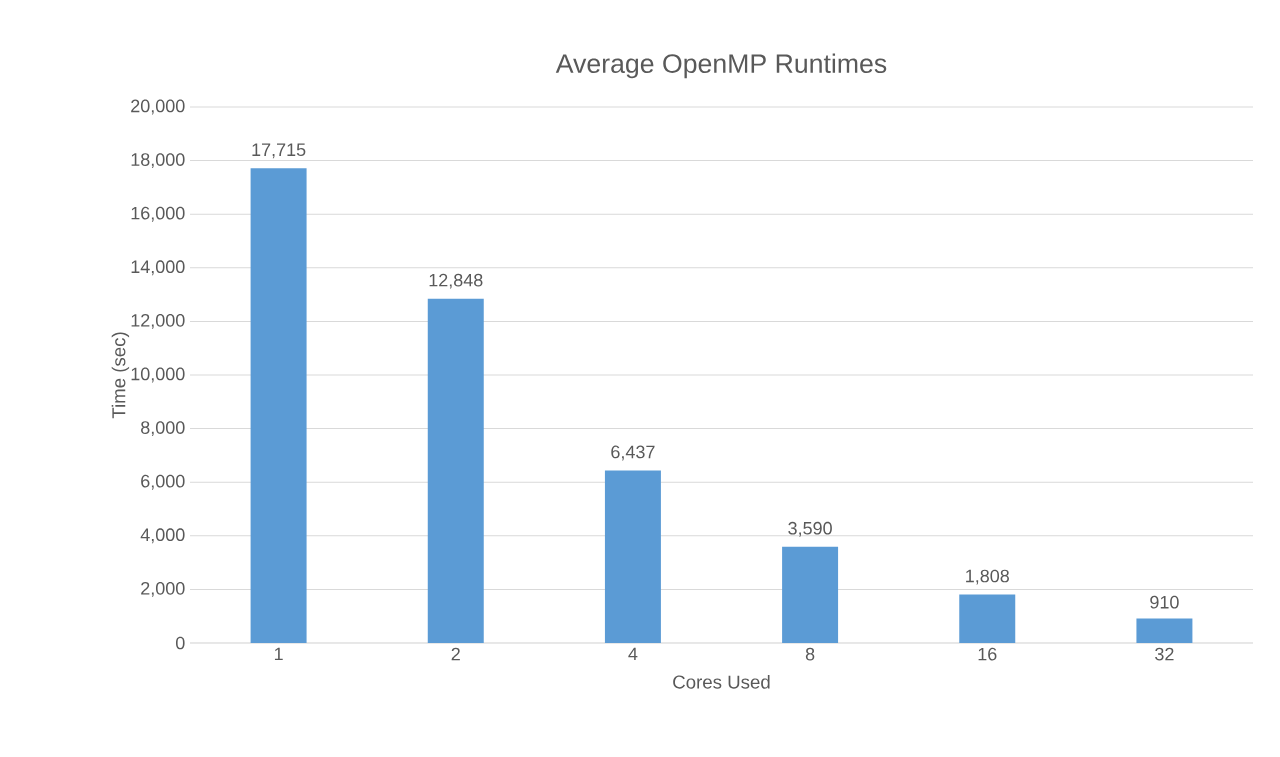 The height and width of the screenshot is (757, 1280). What do you see at coordinates (158, 321) in the screenshot?
I see `y-tick-label: 12,000` at bounding box center [158, 321].